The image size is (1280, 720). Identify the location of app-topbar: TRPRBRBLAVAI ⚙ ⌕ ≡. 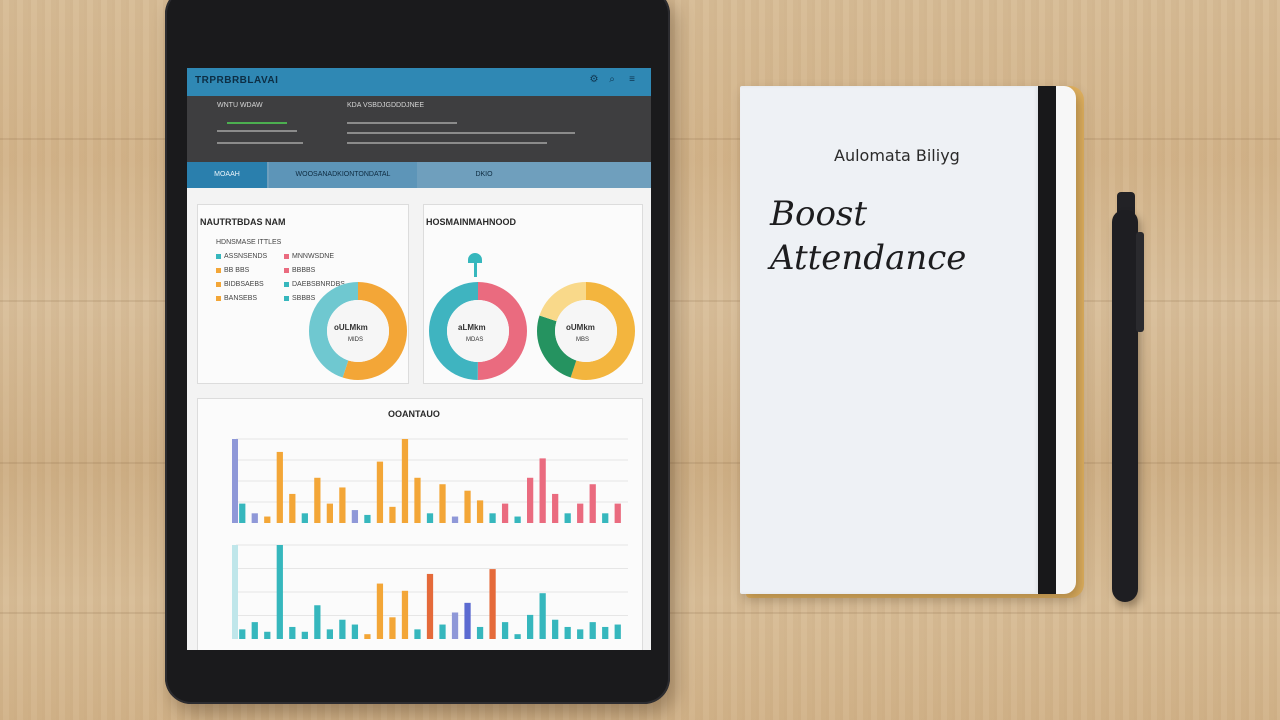
(419, 82).